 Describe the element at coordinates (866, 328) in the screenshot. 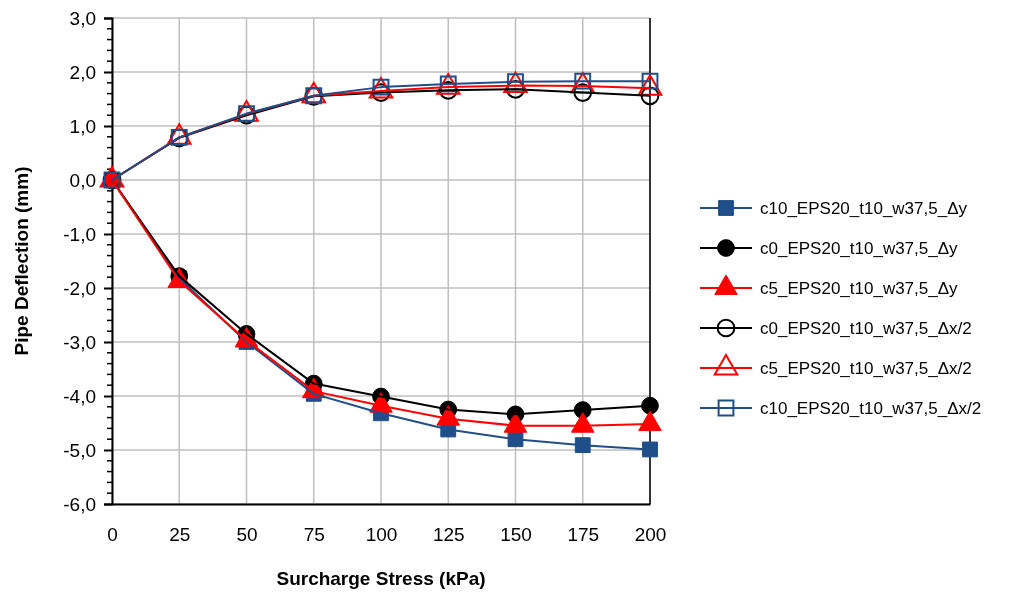

I see `legend-label: c0_EPS20_t10_w37,5_Δx/2` at that location.